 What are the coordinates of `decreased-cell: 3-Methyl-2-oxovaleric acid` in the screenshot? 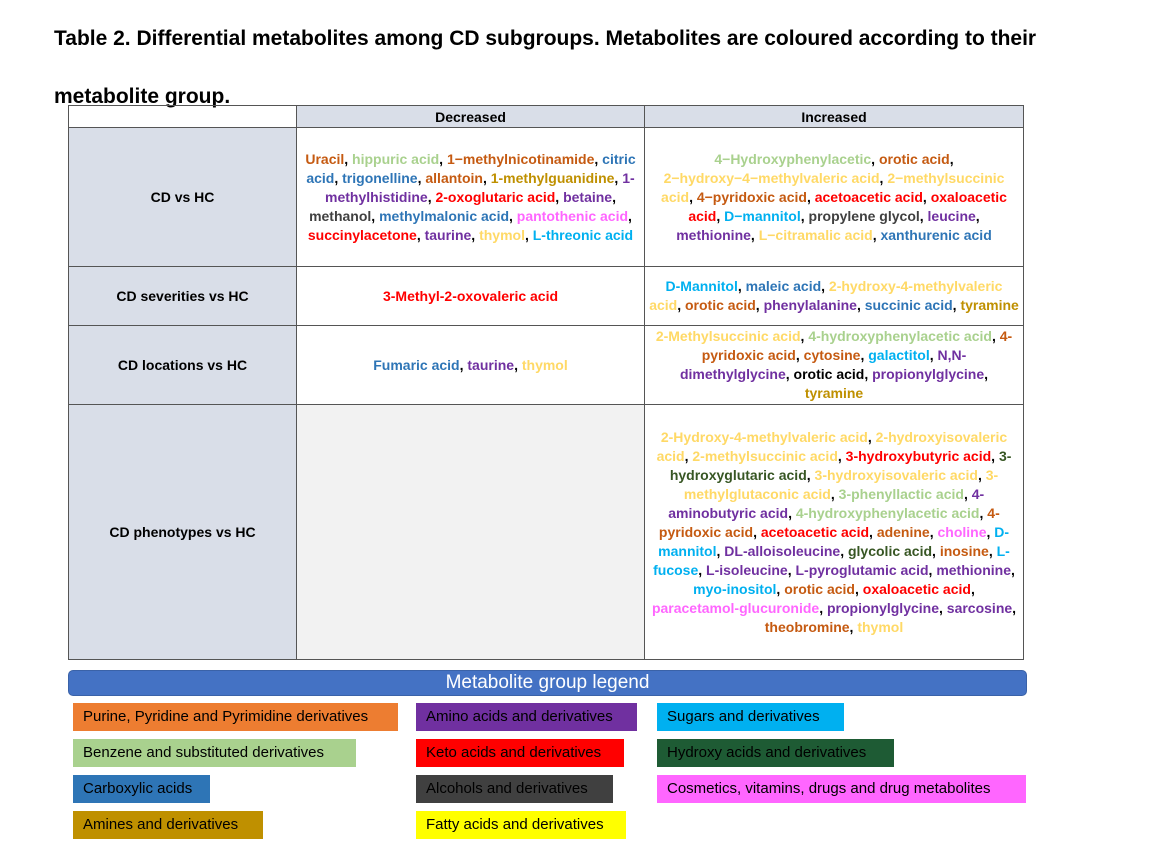 It's located at (470, 296).